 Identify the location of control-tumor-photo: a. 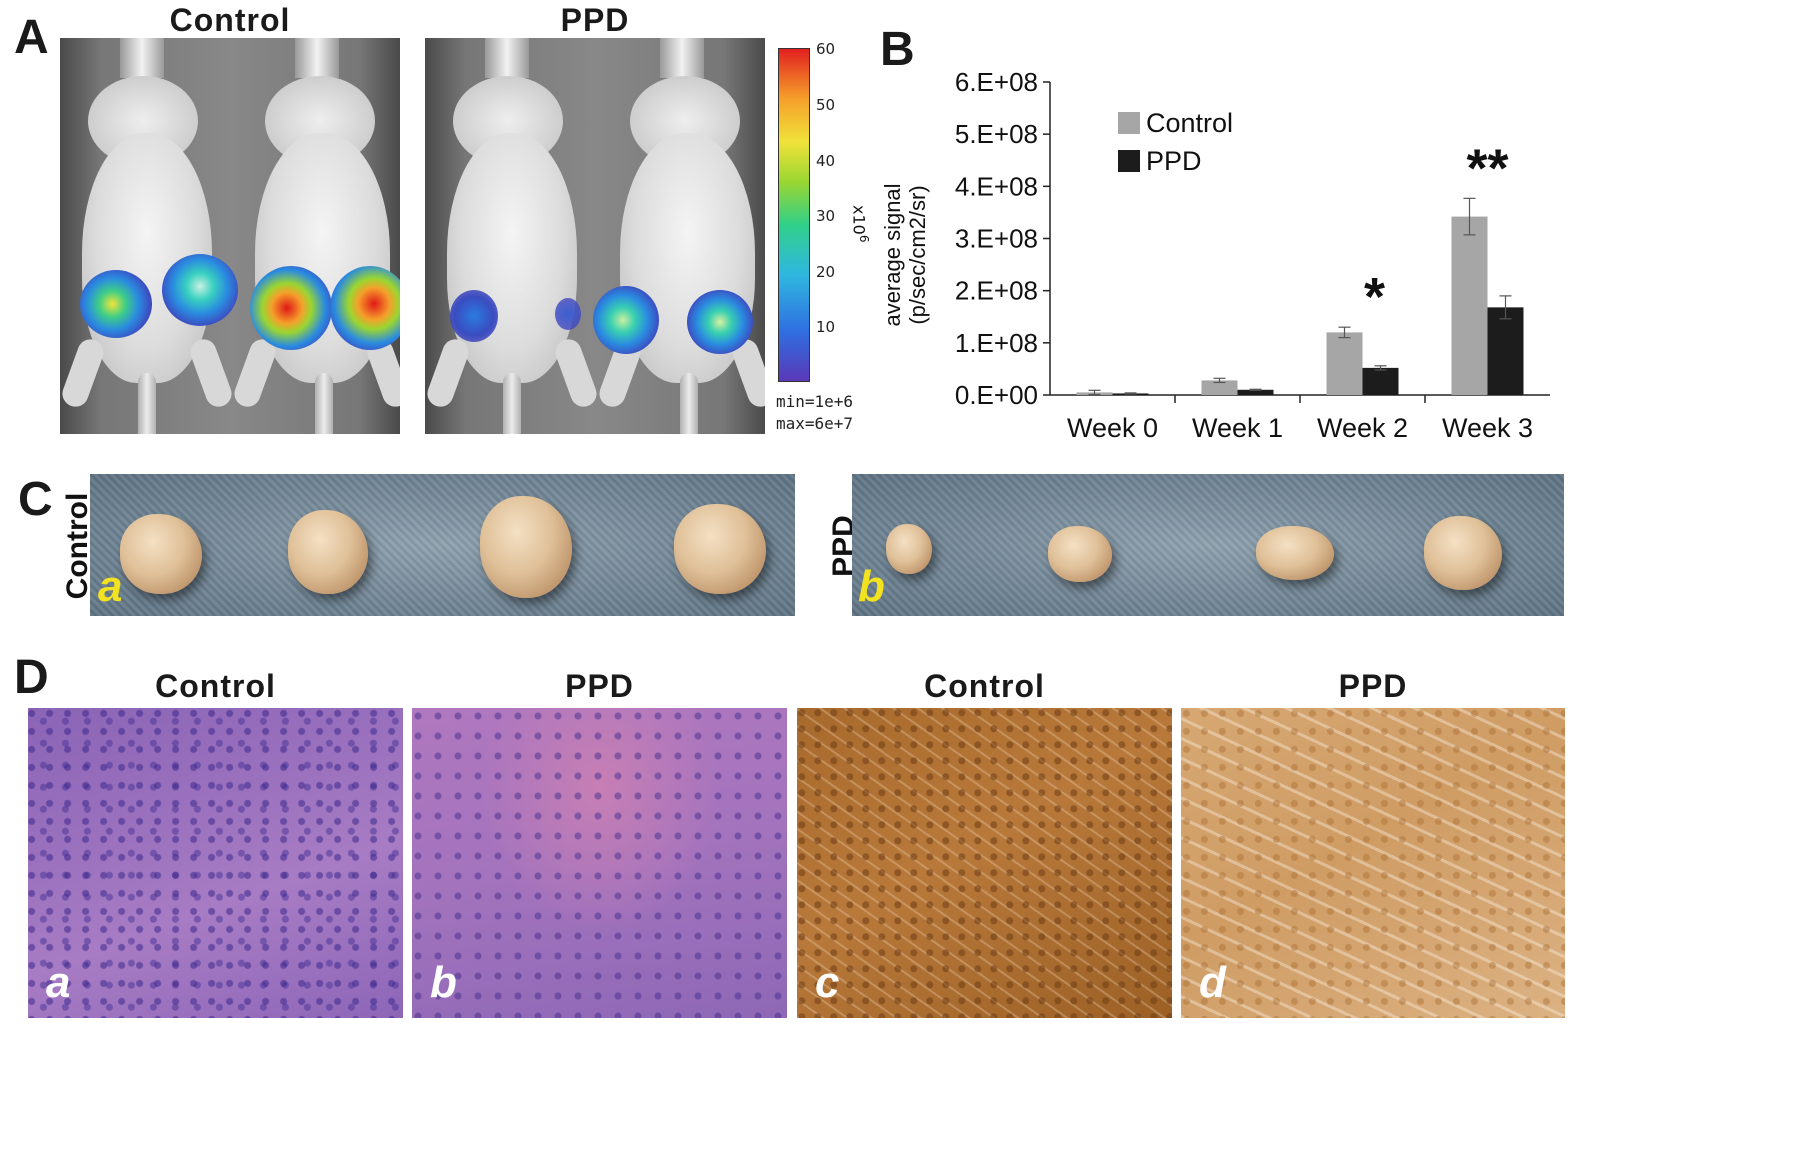
(442, 545).